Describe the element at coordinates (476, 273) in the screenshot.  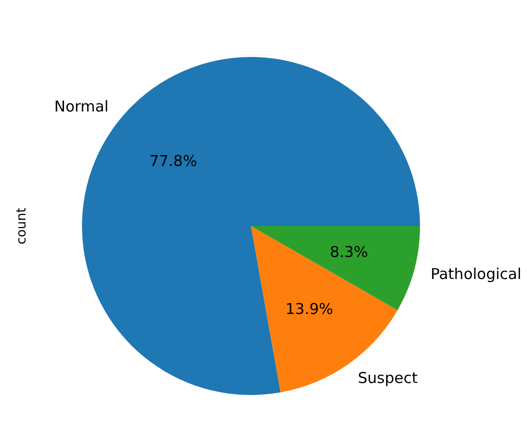
I see `slice-label: Pathological` at that location.